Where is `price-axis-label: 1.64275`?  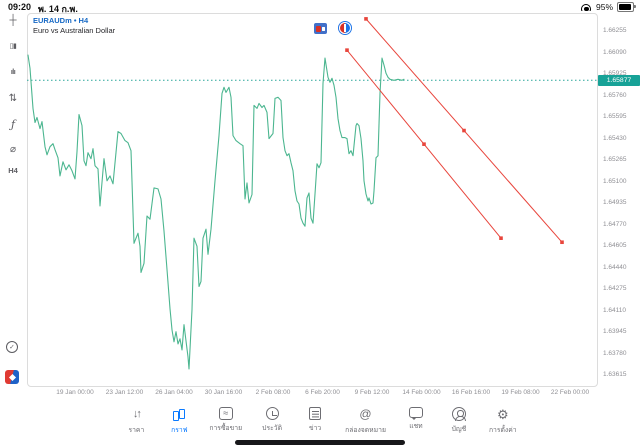
price-axis-label: 1.64275 is located at coordinates (615, 288).